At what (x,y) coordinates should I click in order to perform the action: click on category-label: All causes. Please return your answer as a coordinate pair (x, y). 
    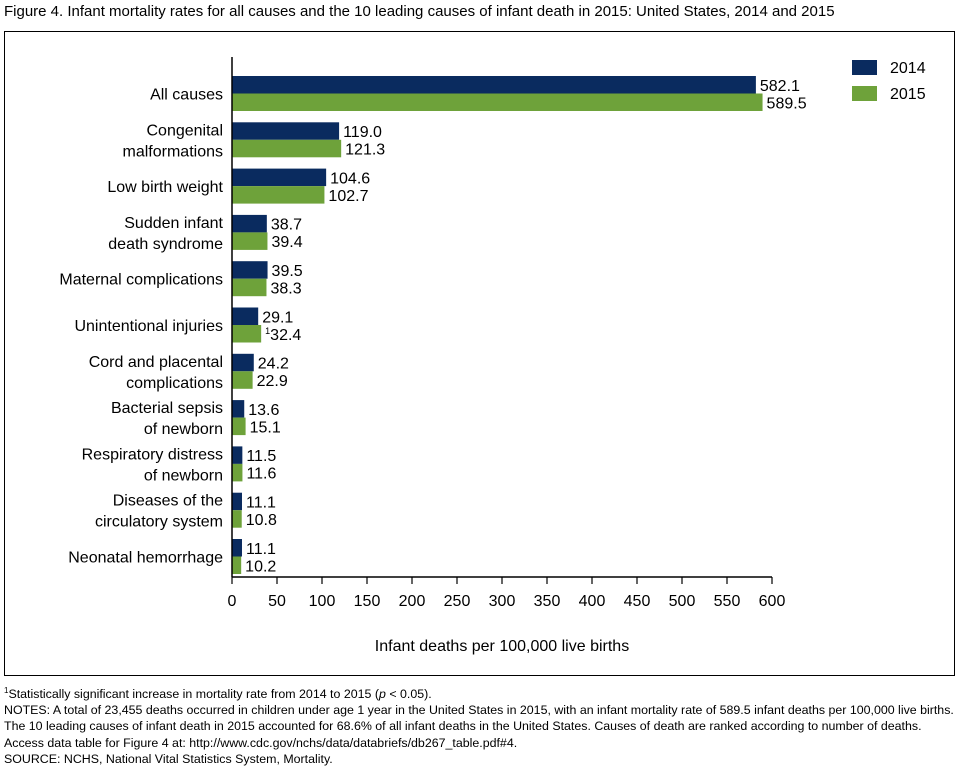
    Looking at the image, I should click on (186, 95).